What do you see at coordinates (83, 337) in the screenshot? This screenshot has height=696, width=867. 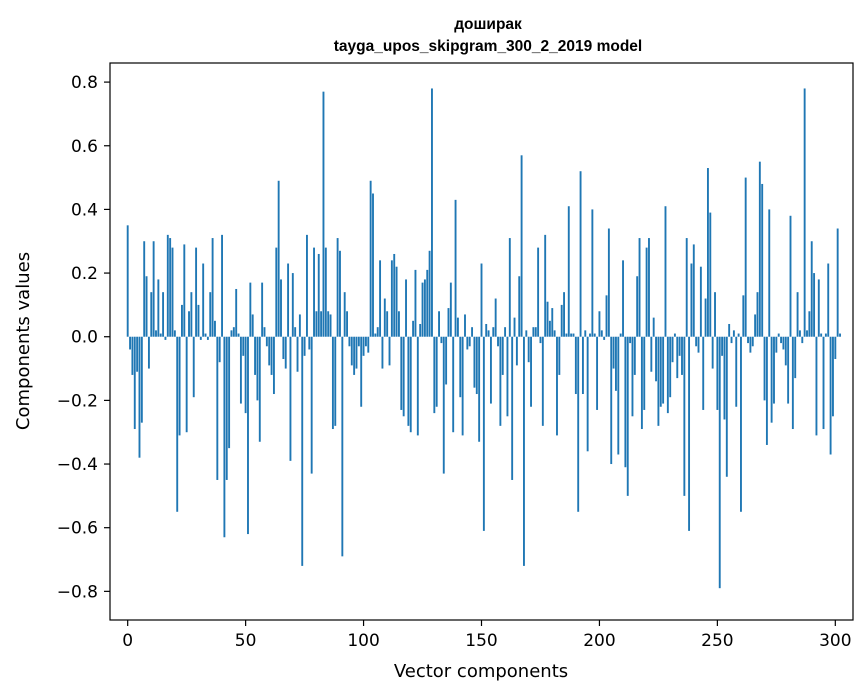 I see `y-axis: 0.8 0.6 0.4 0.2 0.0 −0.2 −0.4 −0.6 −0.8` at bounding box center [83, 337].